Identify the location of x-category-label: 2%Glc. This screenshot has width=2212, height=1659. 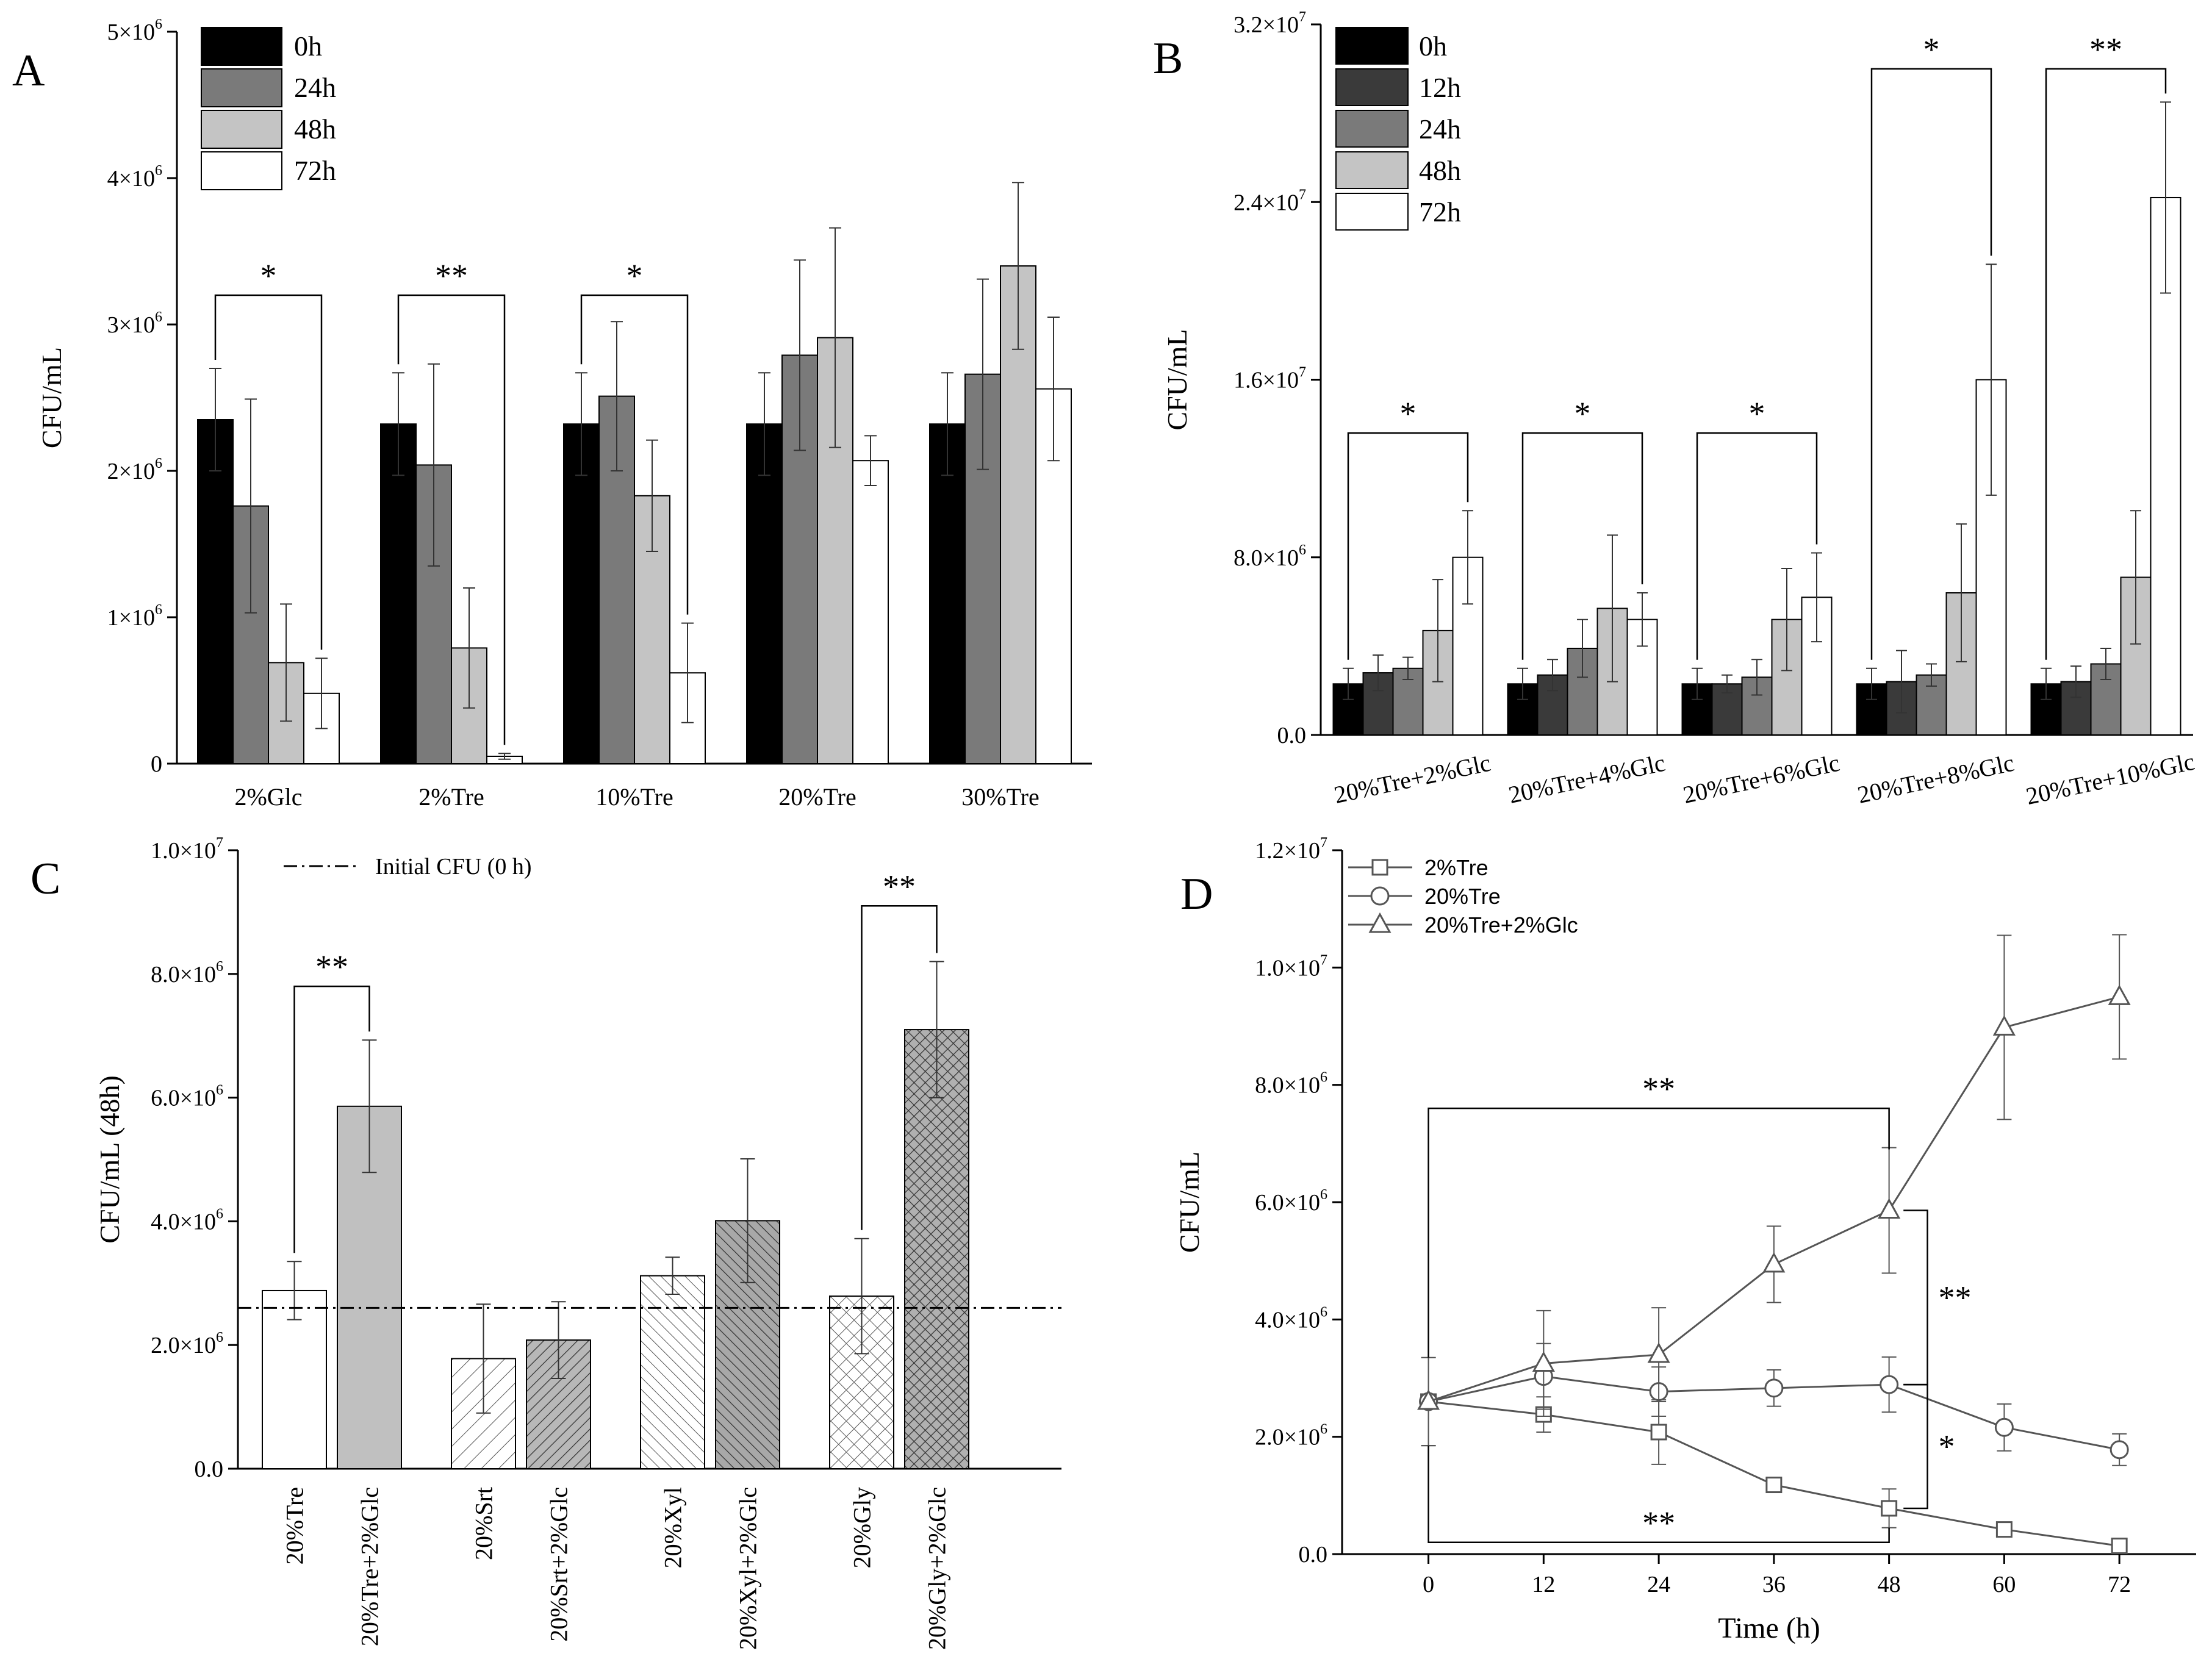
(268, 797).